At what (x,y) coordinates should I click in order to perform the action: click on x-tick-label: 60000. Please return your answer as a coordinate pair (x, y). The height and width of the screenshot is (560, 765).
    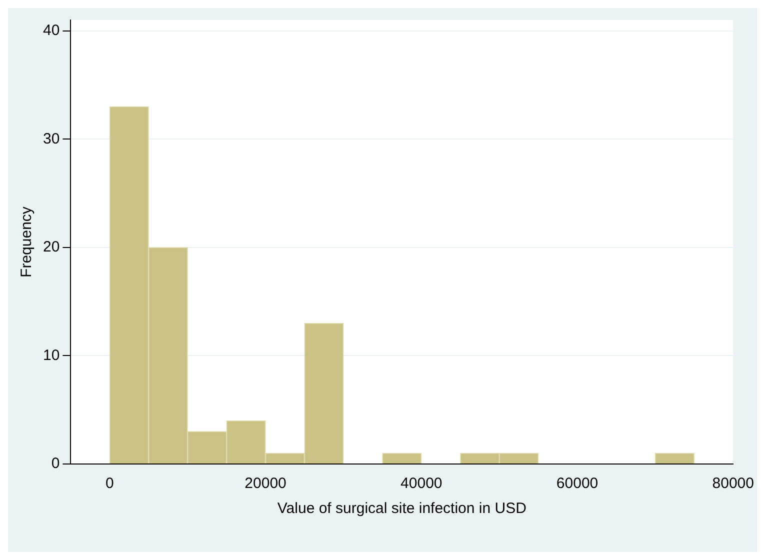
    Looking at the image, I should click on (577, 483).